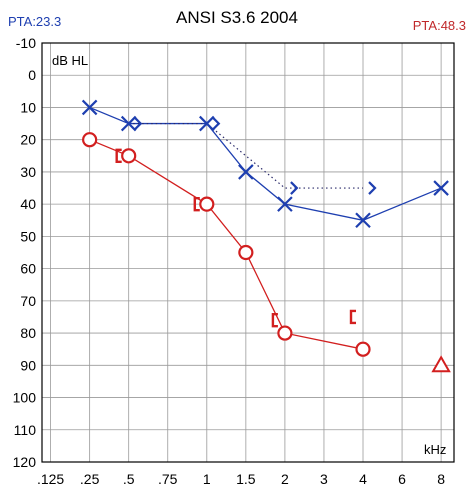 The width and height of the screenshot is (474, 499). What do you see at coordinates (324, 479) in the screenshot?
I see `x-tick-label: 3` at bounding box center [324, 479].